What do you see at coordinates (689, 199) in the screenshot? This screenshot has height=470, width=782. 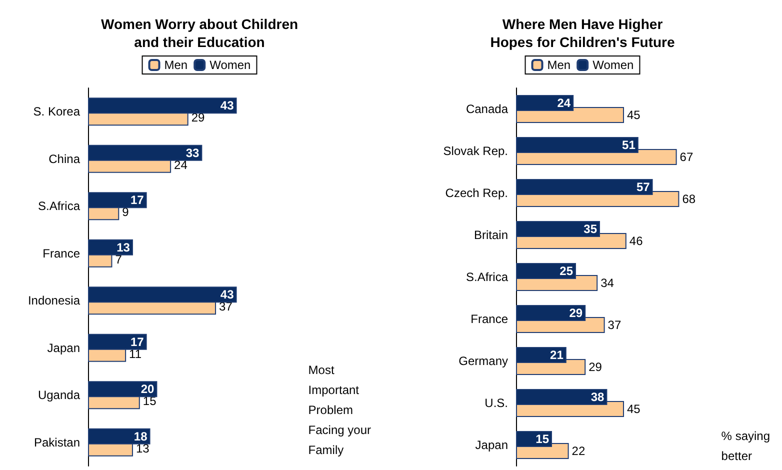 I see `data-label: 68` at bounding box center [689, 199].